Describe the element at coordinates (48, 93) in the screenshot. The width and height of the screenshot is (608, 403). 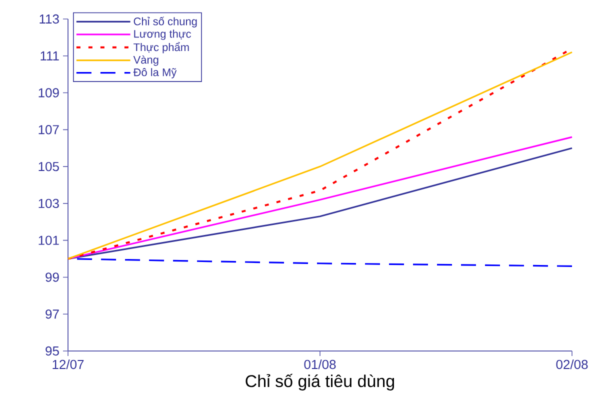
I see `y-tick-label: 109` at that location.